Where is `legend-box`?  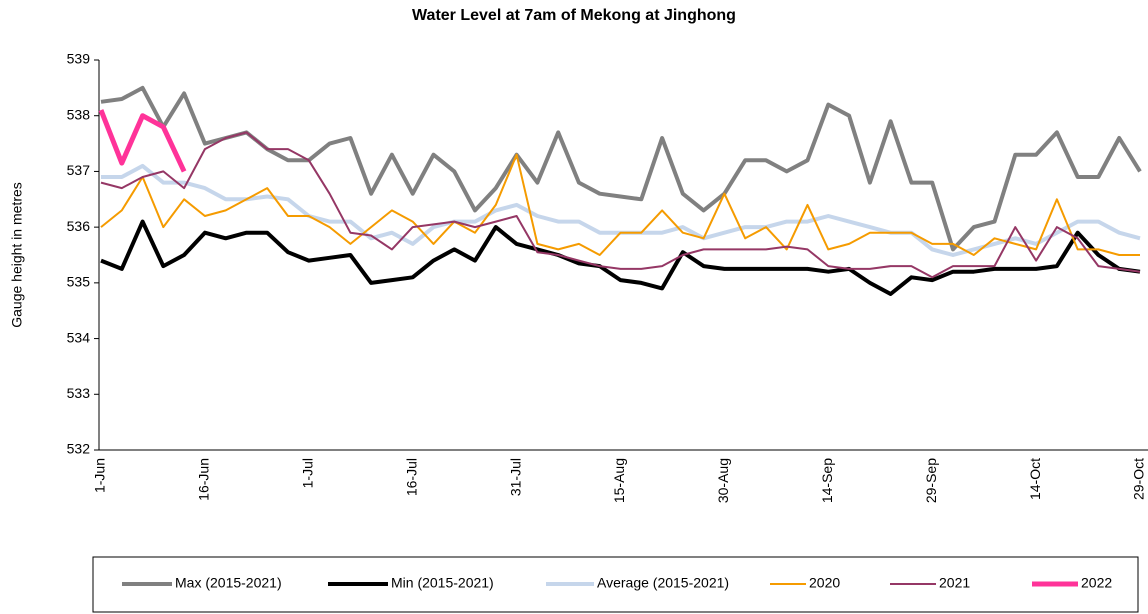
legend-box is located at coordinates (615, 584).